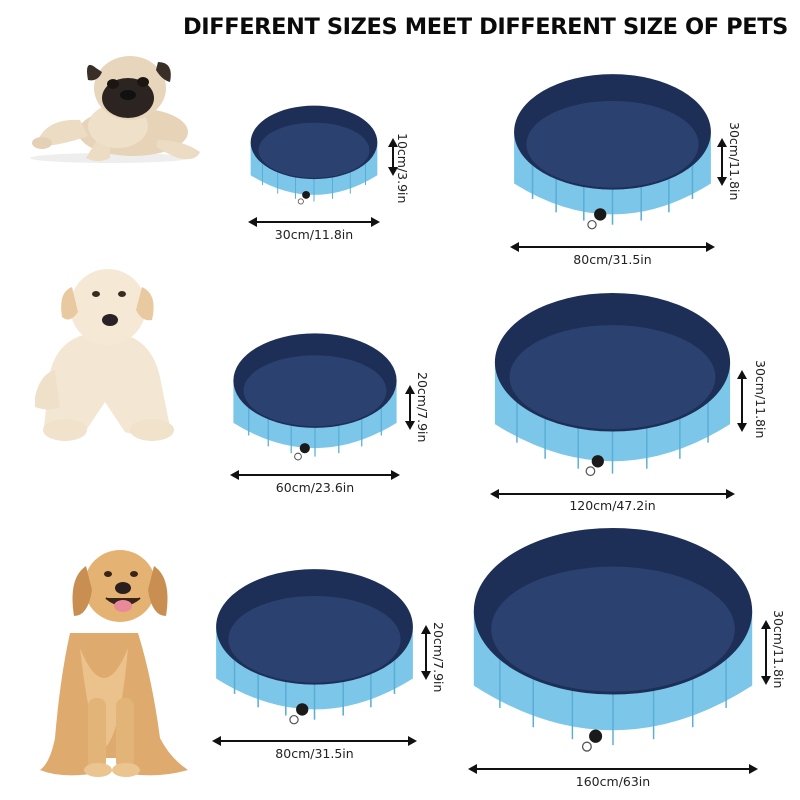 The width and height of the screenshot is (800, 800). What do you see at coordinates (314, 647) in the screenshot?
I see `pool-80cm-row3` at bounding box center [314, 647].